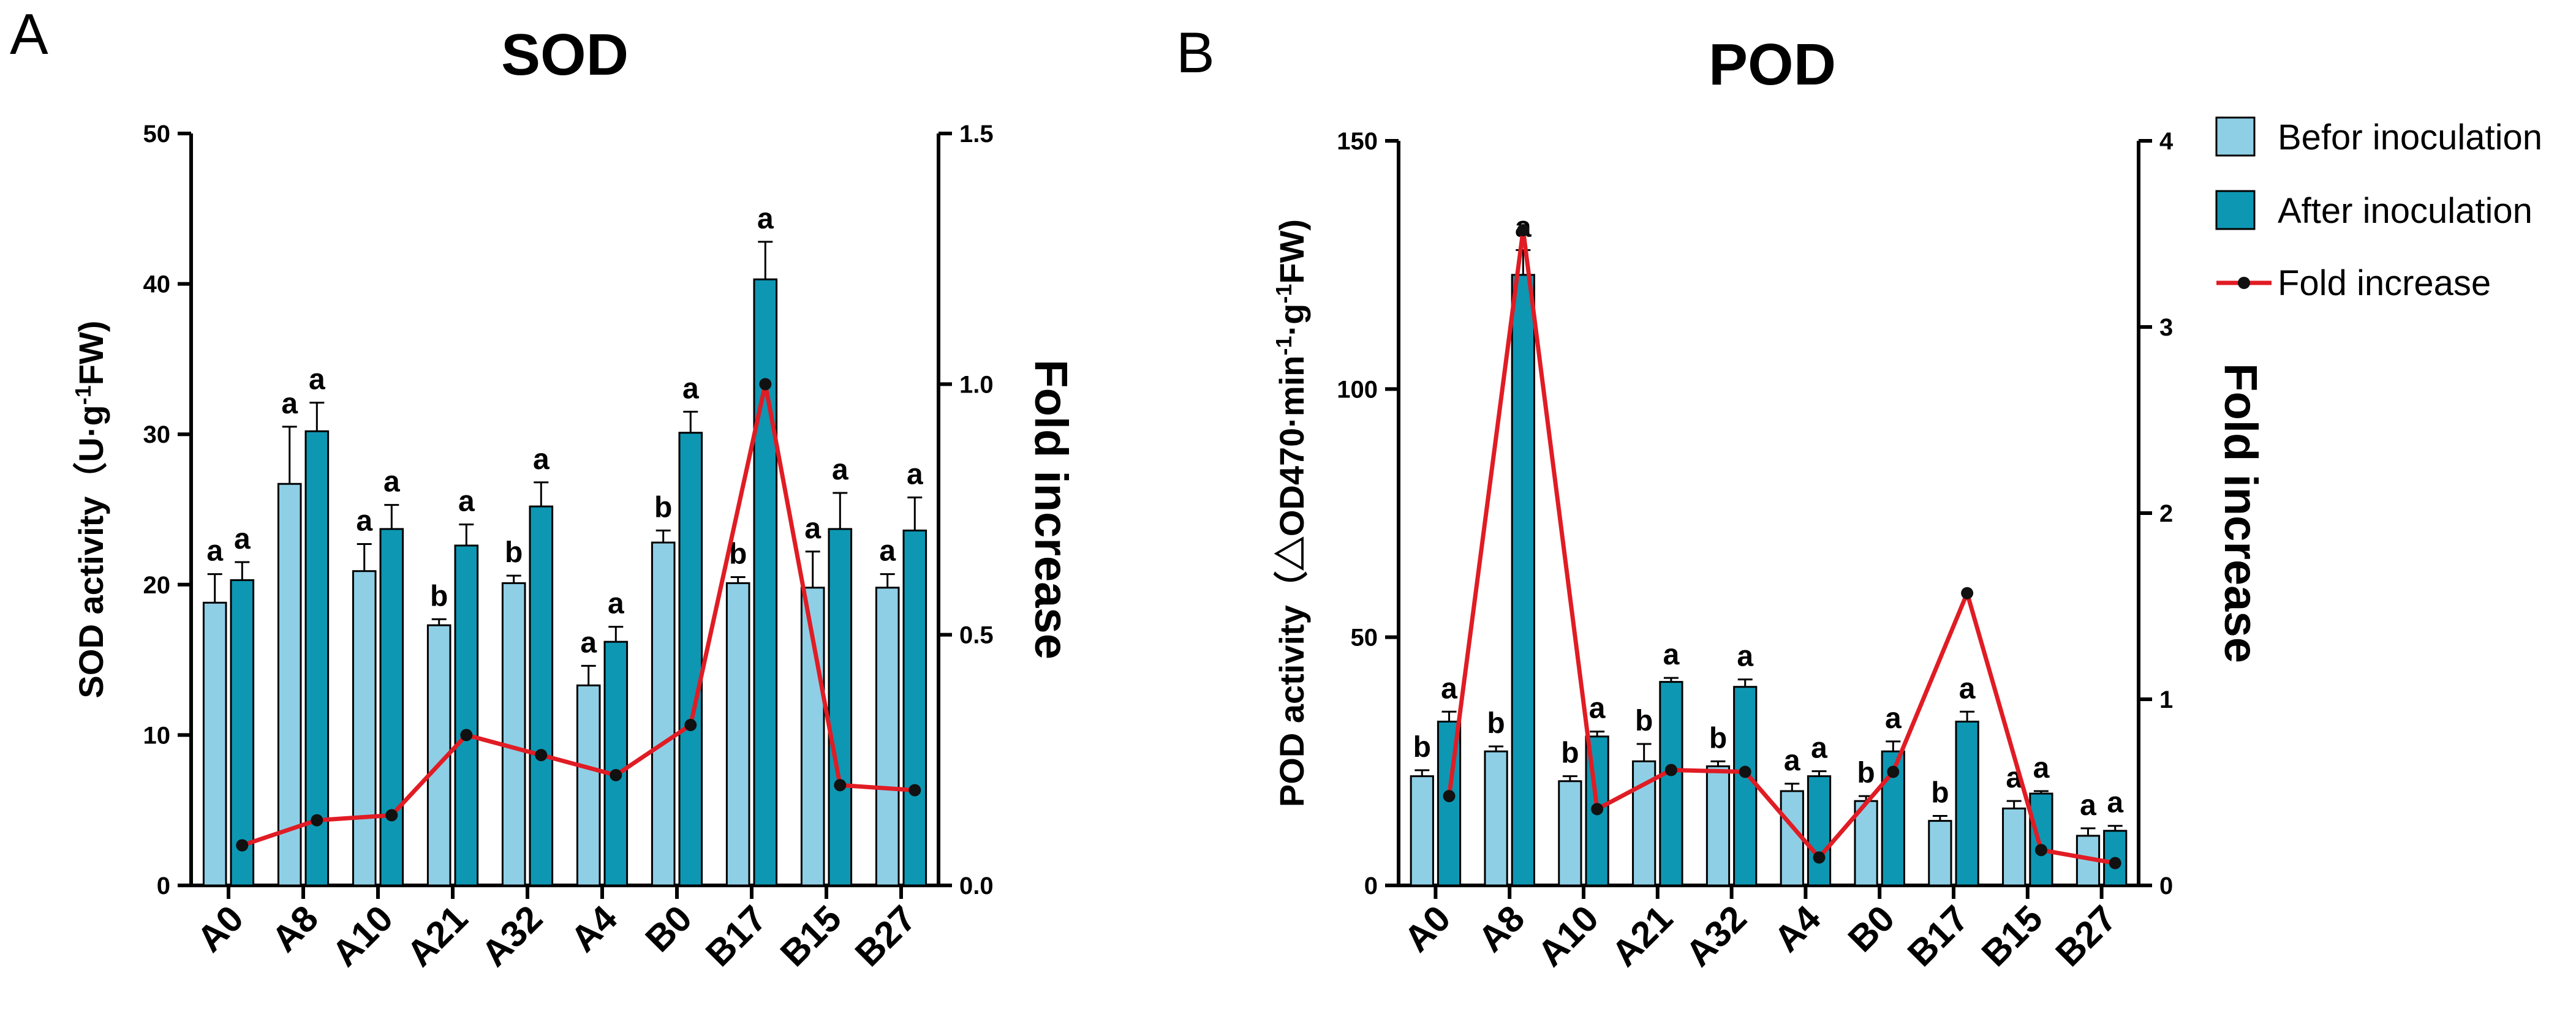 Image resolution: width=2576 pixels, height=1014 pixels. What do you see at coordinates (2405, 211) in the screenshot?
I see `legend-label-after: After inoculation` at bounding box center [2405, 211].